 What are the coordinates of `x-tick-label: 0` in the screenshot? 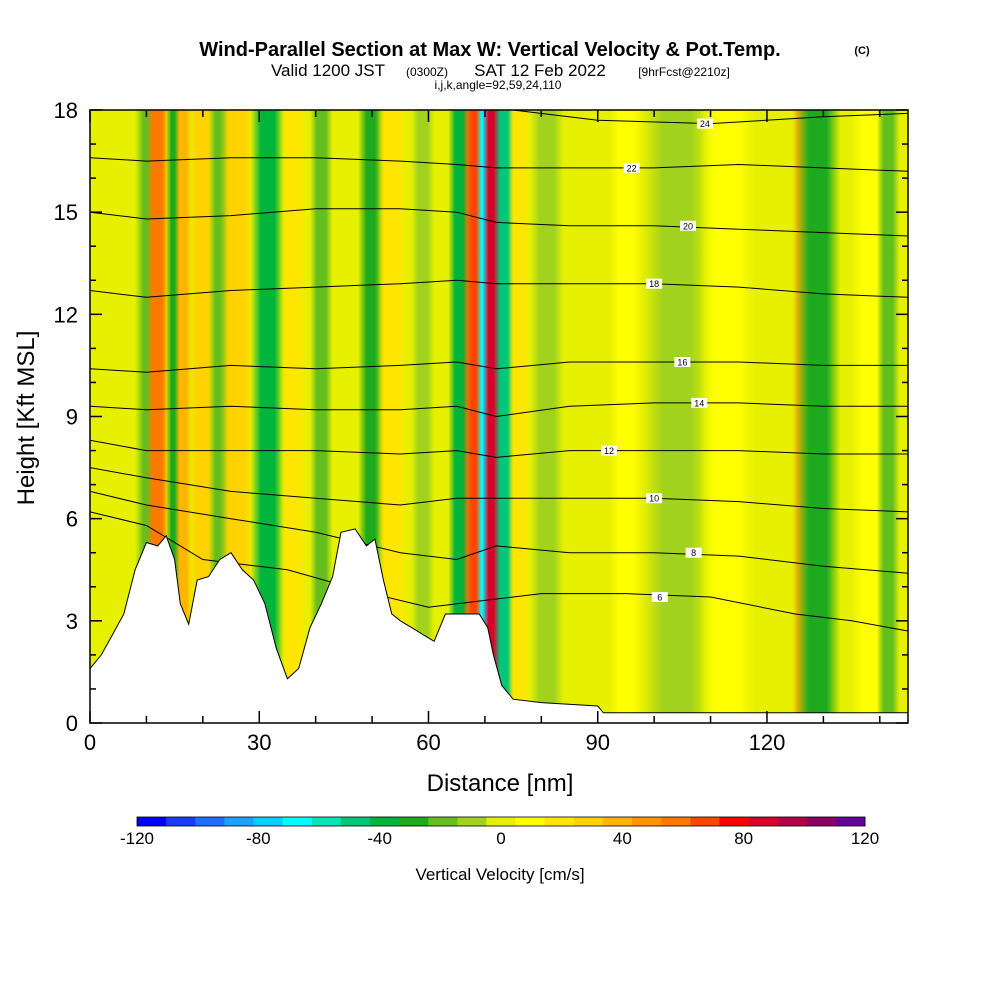 It's located at (90, 742).